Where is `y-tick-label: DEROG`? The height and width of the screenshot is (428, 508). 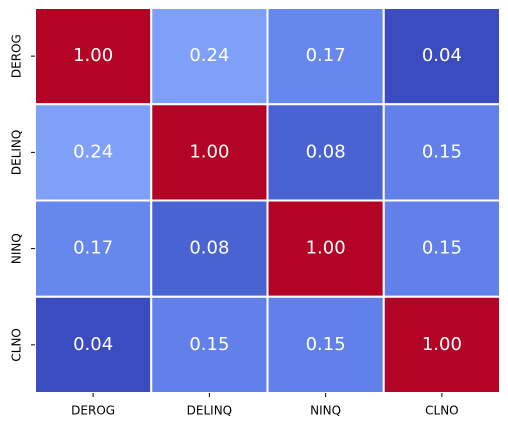
y-tick-label: DEROG is located at coordinates (17, 56).